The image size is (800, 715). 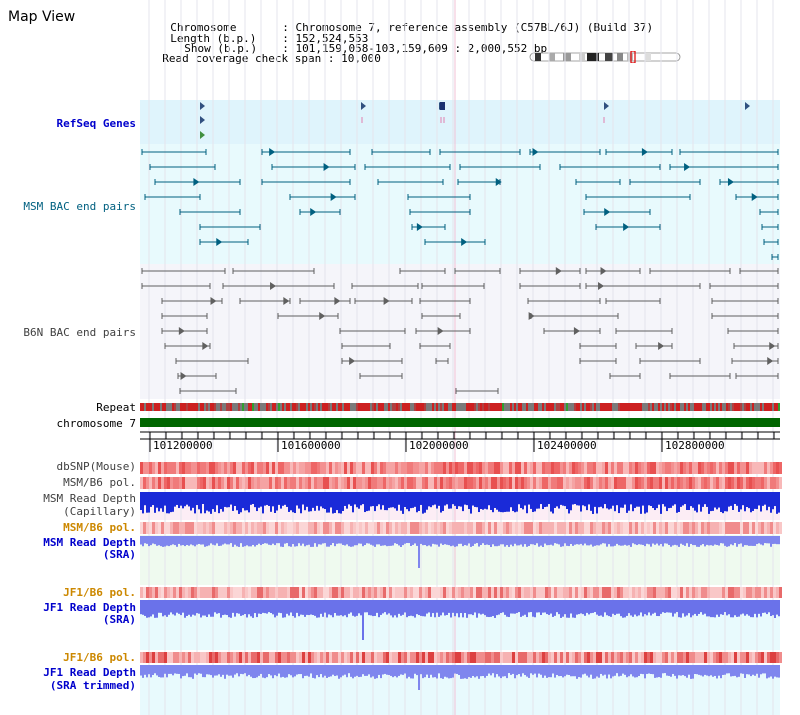 I want to click on jf1-sra-bg, so click(x=460, y=625).